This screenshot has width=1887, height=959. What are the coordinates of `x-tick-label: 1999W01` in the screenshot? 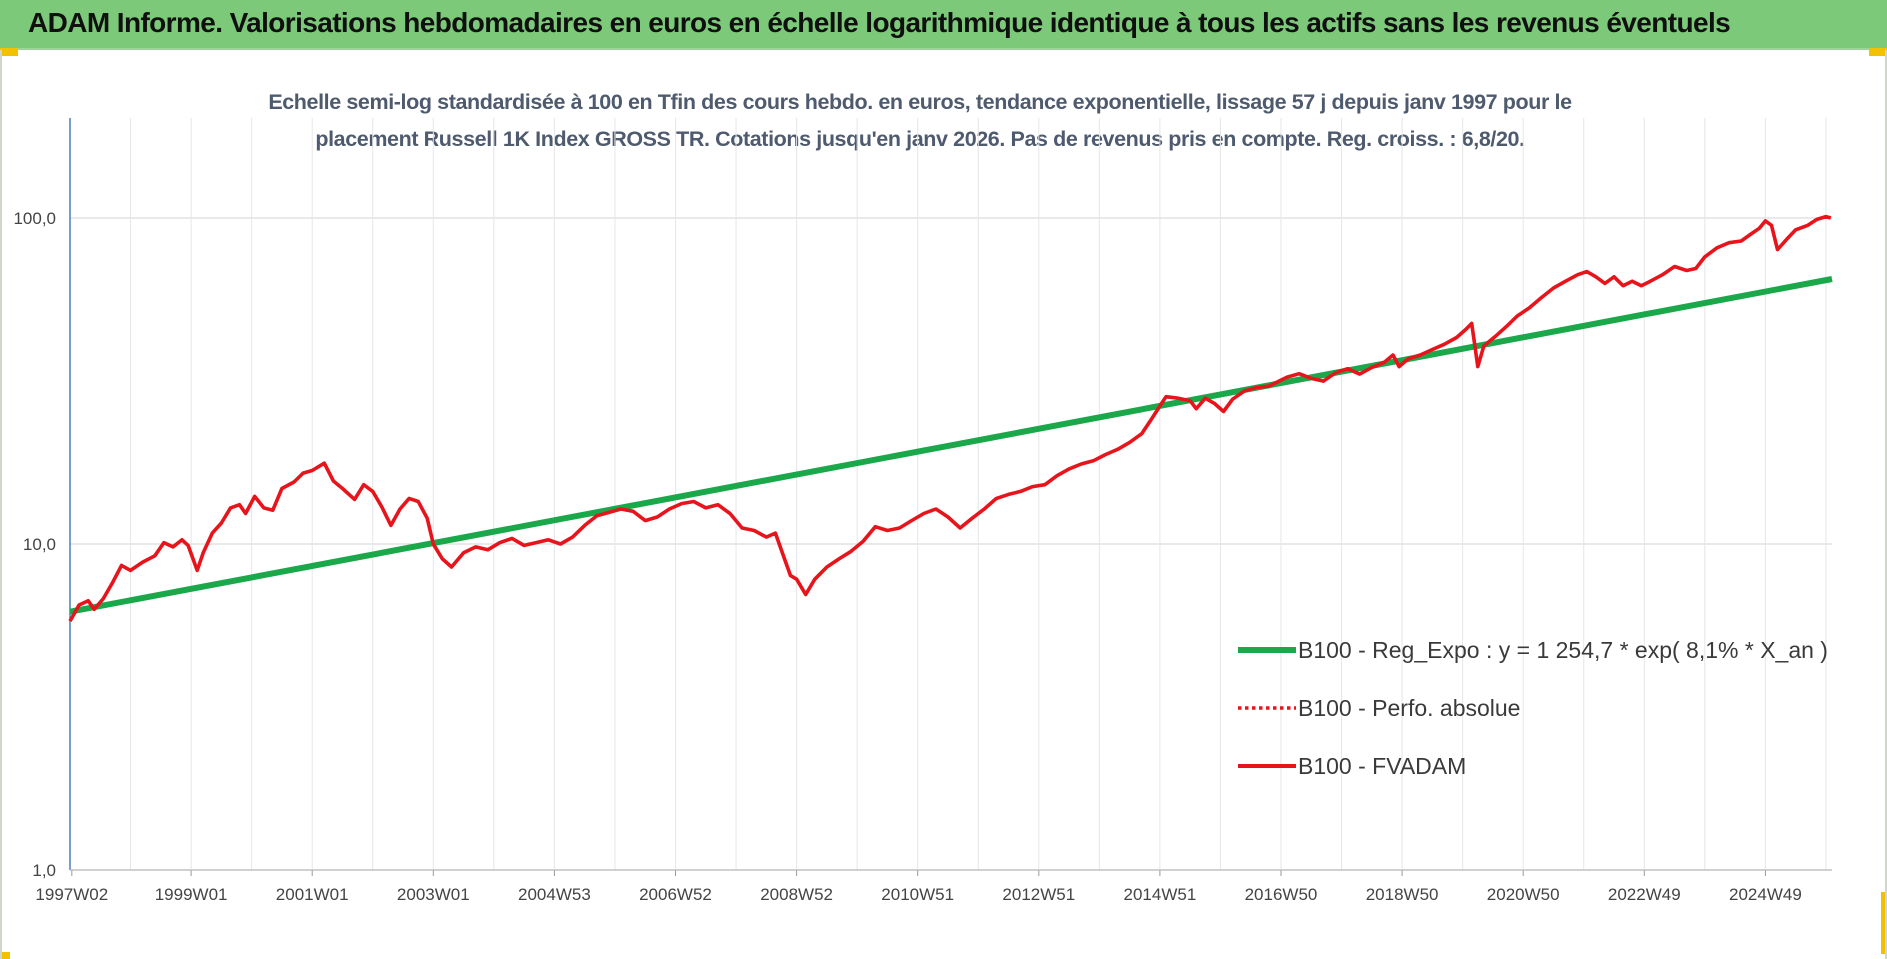 It's located at (191, 894).